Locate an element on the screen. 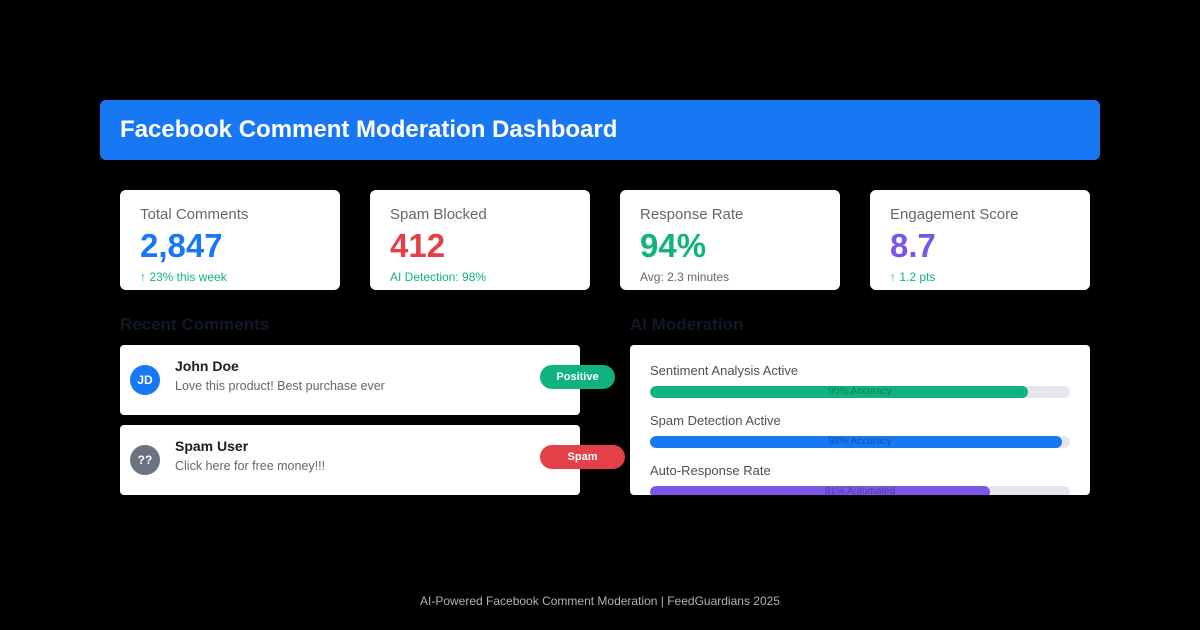 The image size is (1200, 630). ai-moderation-title: AI Moderation is located at coordinates (687, 324).